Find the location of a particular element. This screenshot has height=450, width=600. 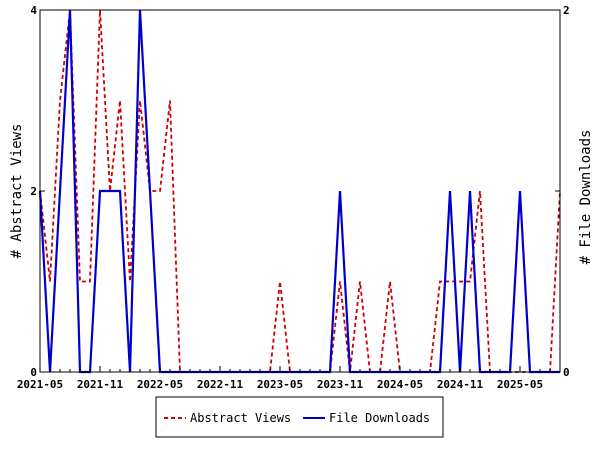

x-tick-label: 2024-11 is located at coordinates (460, 384).